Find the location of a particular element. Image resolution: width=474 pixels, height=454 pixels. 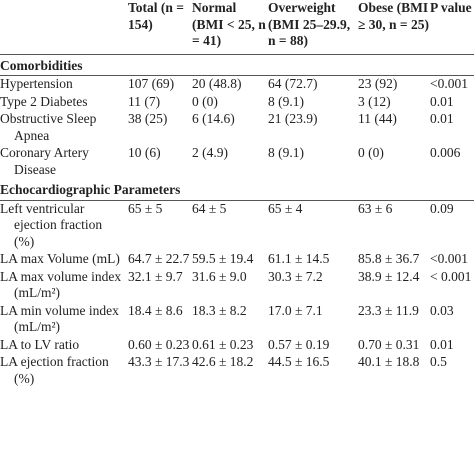

section-row: Comorbidities is located at coordinates (237, 65).